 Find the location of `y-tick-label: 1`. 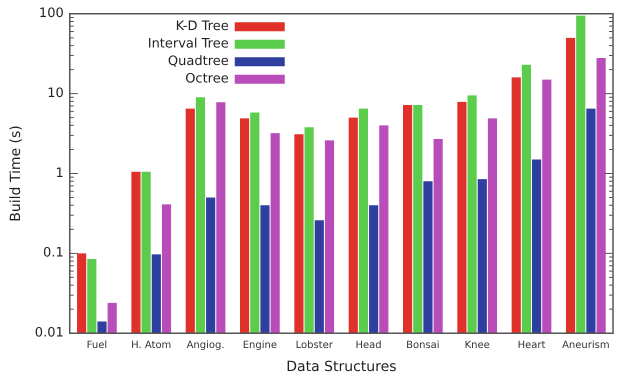

y-tick-label: 1 is located at coordinates (59, 173).